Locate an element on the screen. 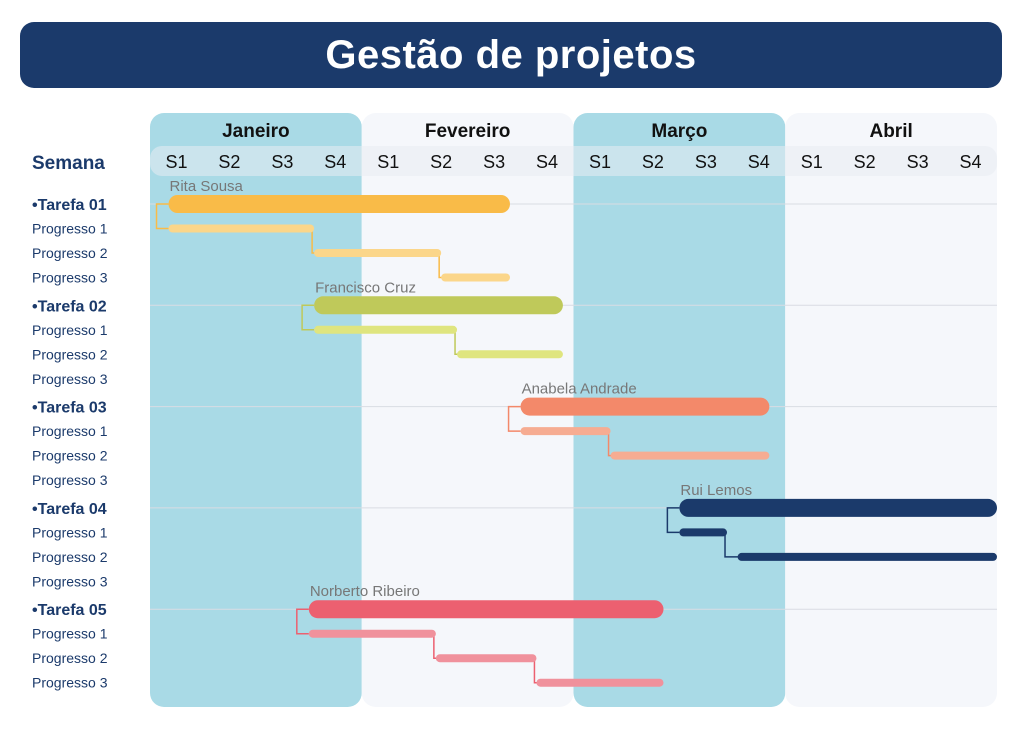  owner-label: Rita Sousa is located at coordinates (207, 186).